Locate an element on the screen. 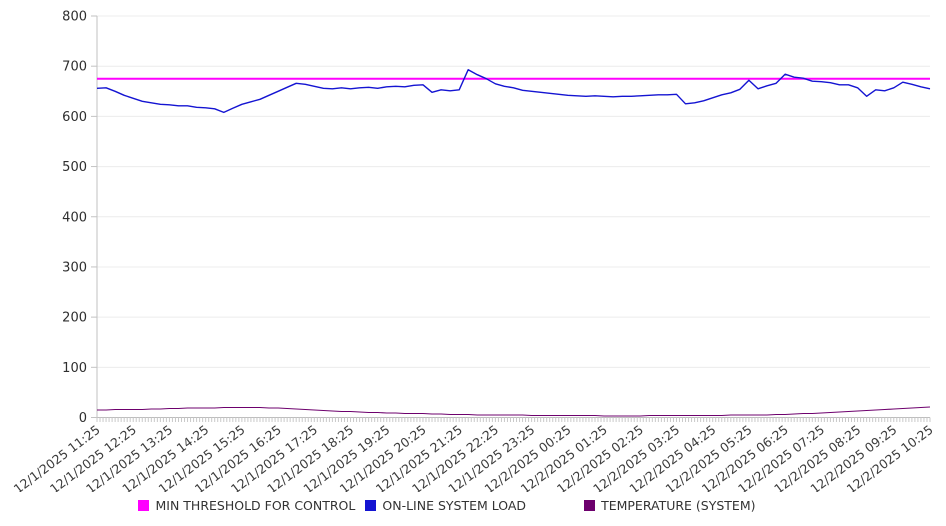 This screenshot has width=946, height=526. y-axis-tick-label: 800 is located at coordinates (74, 17).